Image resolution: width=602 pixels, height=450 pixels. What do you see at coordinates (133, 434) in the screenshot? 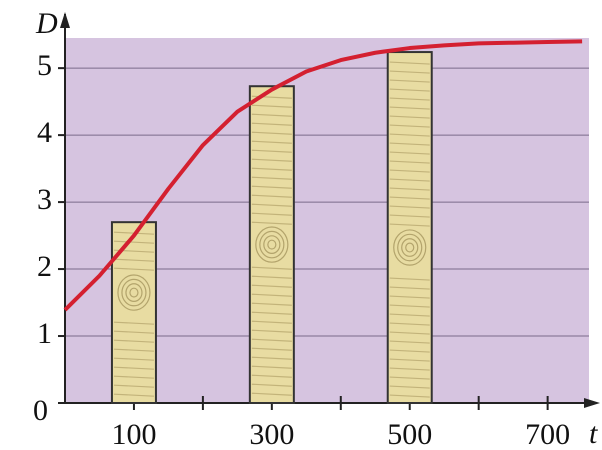
I see `x-tick-label: 100` at bounding box center [133, 434].